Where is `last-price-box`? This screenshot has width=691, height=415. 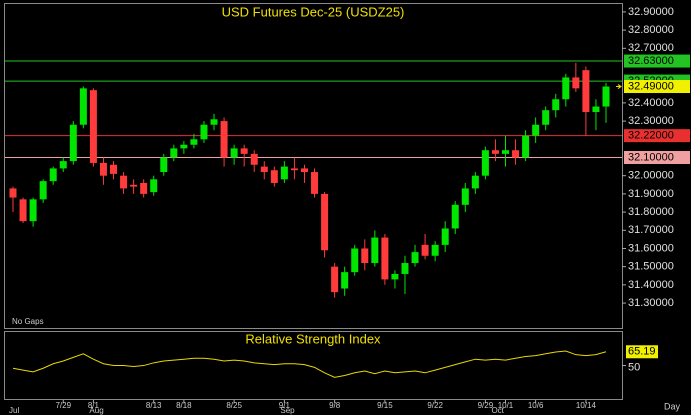 last-price-box is located at coordinates (657, 87).